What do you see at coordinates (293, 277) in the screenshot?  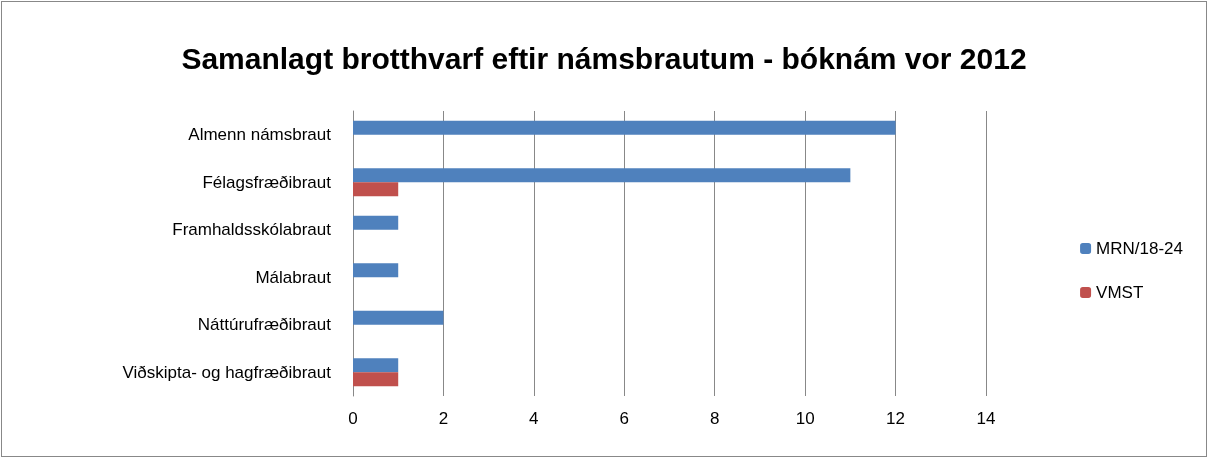 I see `y-tick-label: Málabraut` at bounding box center [293, 277].